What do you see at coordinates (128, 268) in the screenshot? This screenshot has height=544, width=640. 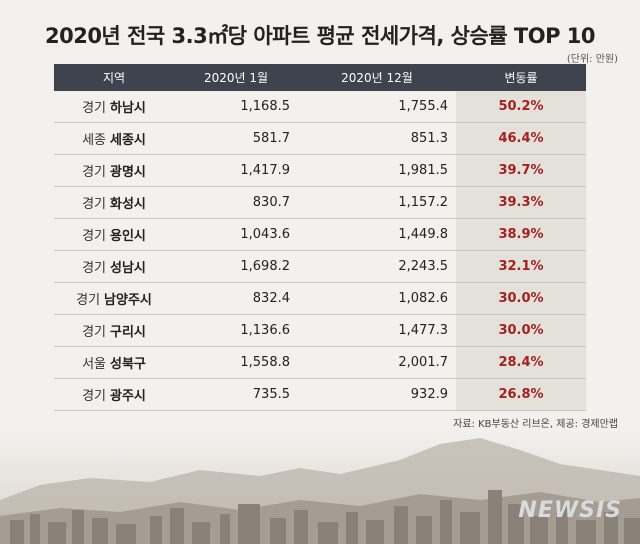 I see `city: 성남시` at bounding box center [128, 268].